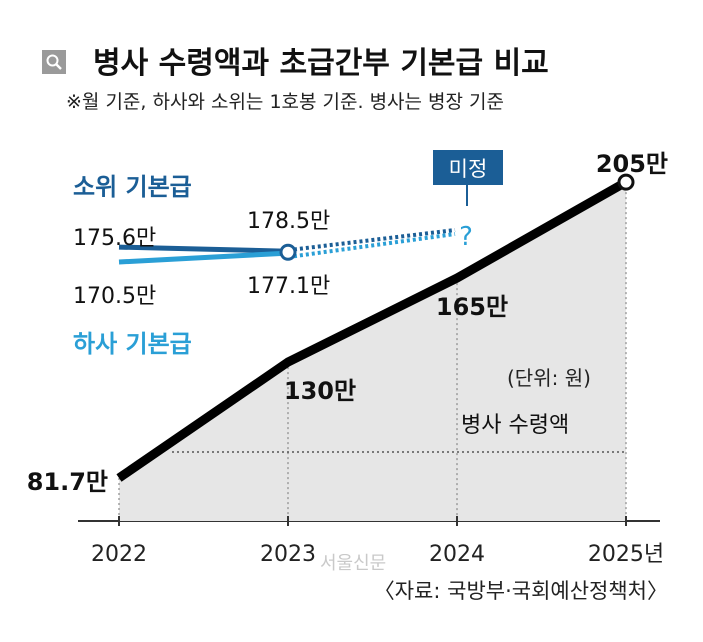 Image resolution: width=703 pixels, height=642 pixels. Describe the element at coordinates (521, 591) in the screenshot. I see `source-note: 〈자료: 국방부·국회예산정책처〉` at that location.